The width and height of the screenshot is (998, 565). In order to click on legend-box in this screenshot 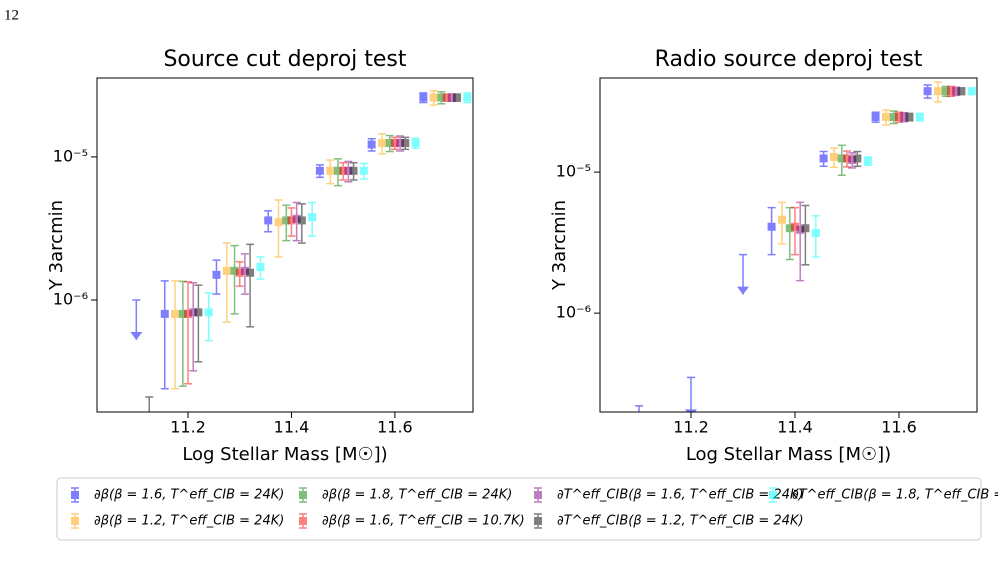, I will do `click(519, 509)`.